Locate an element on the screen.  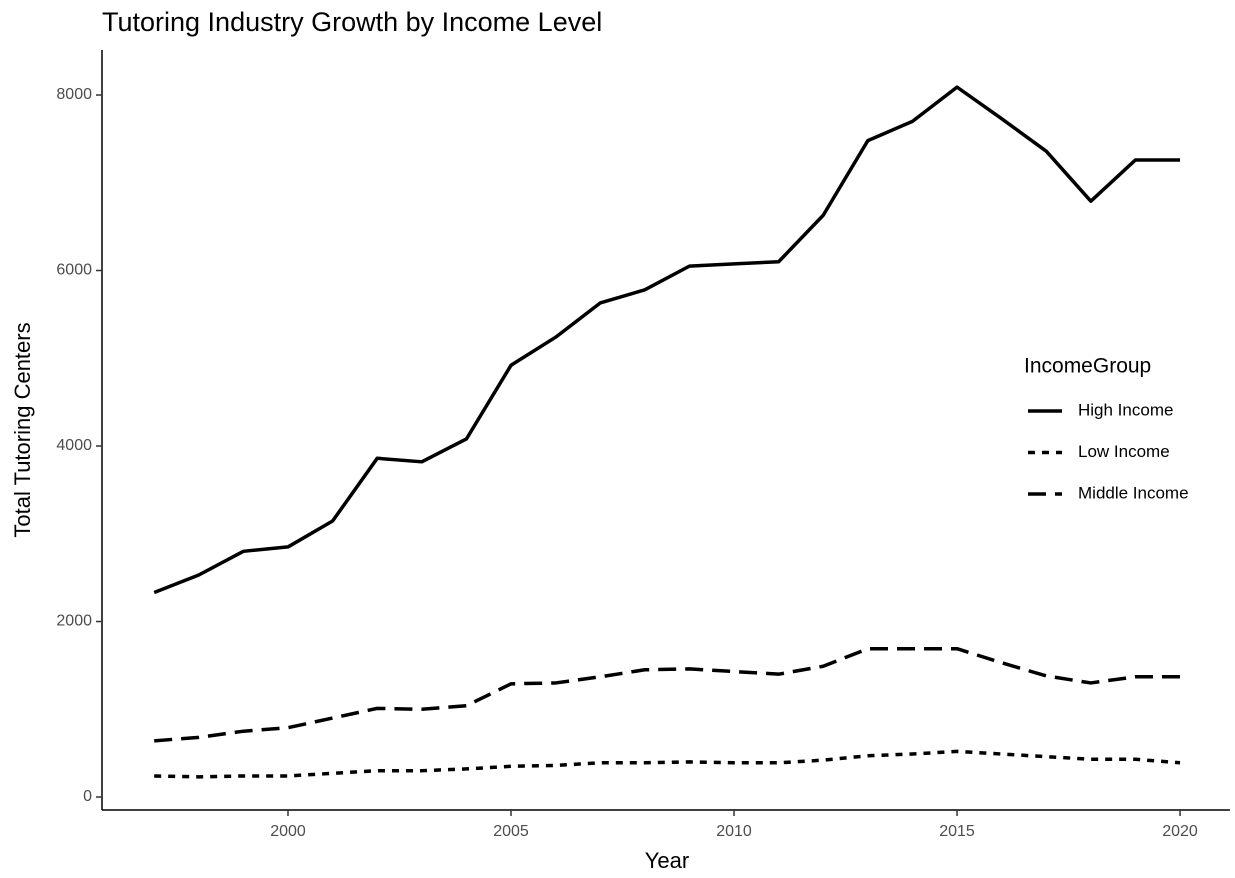
chart-title: Tutoring Industry Growth by Income Level is located at coordinates (352, 22).